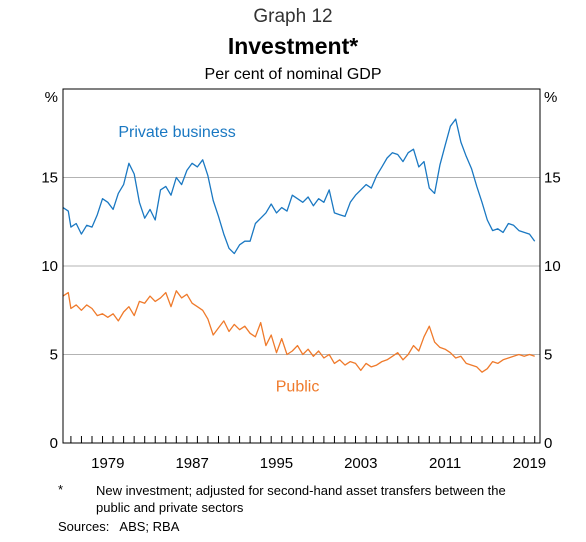  Describe the element at coordinates (548, 355) in the screenshot. I see `y-tick-label-right: 5` at that location.